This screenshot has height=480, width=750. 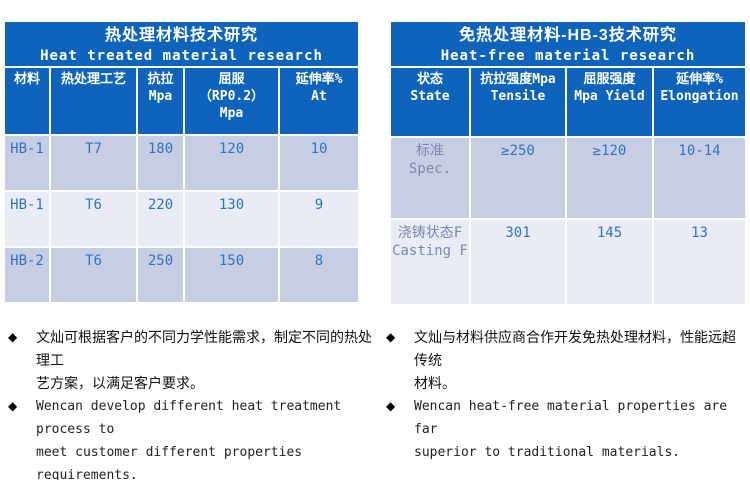 I want to click on right-header-tensile: 抗拉强度Mpa Tensile, so click(x=518, y=102).